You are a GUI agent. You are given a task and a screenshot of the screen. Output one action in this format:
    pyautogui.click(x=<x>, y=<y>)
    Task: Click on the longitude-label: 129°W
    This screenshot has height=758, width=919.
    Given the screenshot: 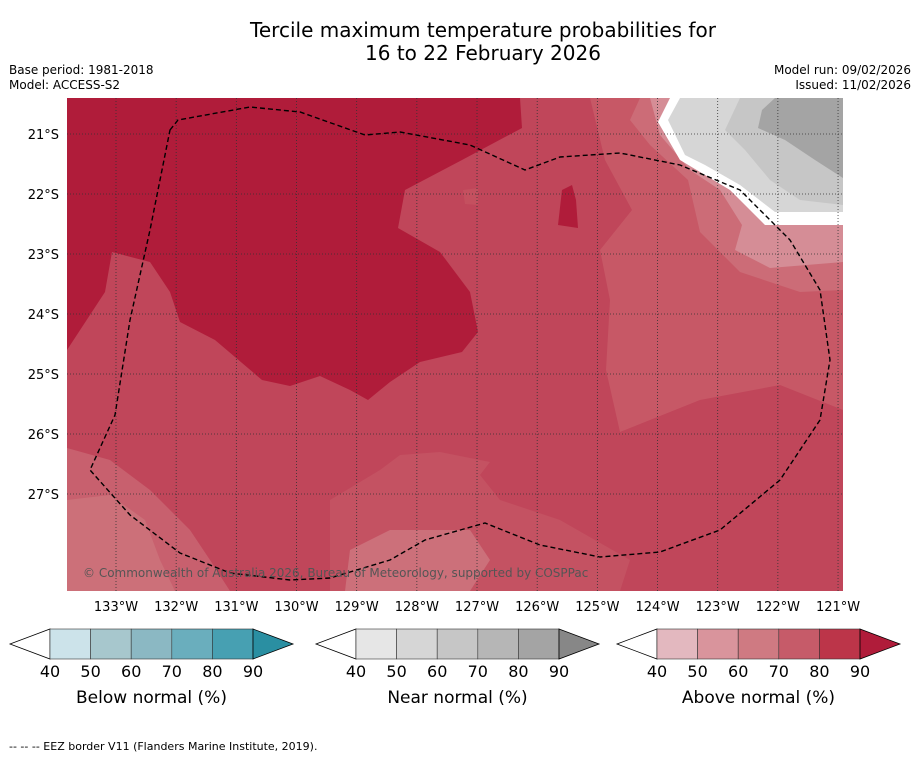 What is the action you would take?
    pyautogui.click(x=357, y=607)
    